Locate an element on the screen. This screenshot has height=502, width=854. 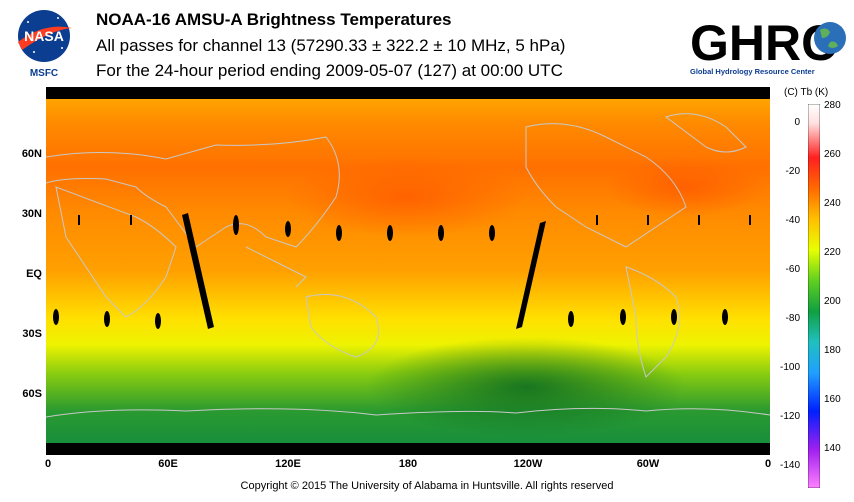
colorbar is located at coordinates (814, 296).